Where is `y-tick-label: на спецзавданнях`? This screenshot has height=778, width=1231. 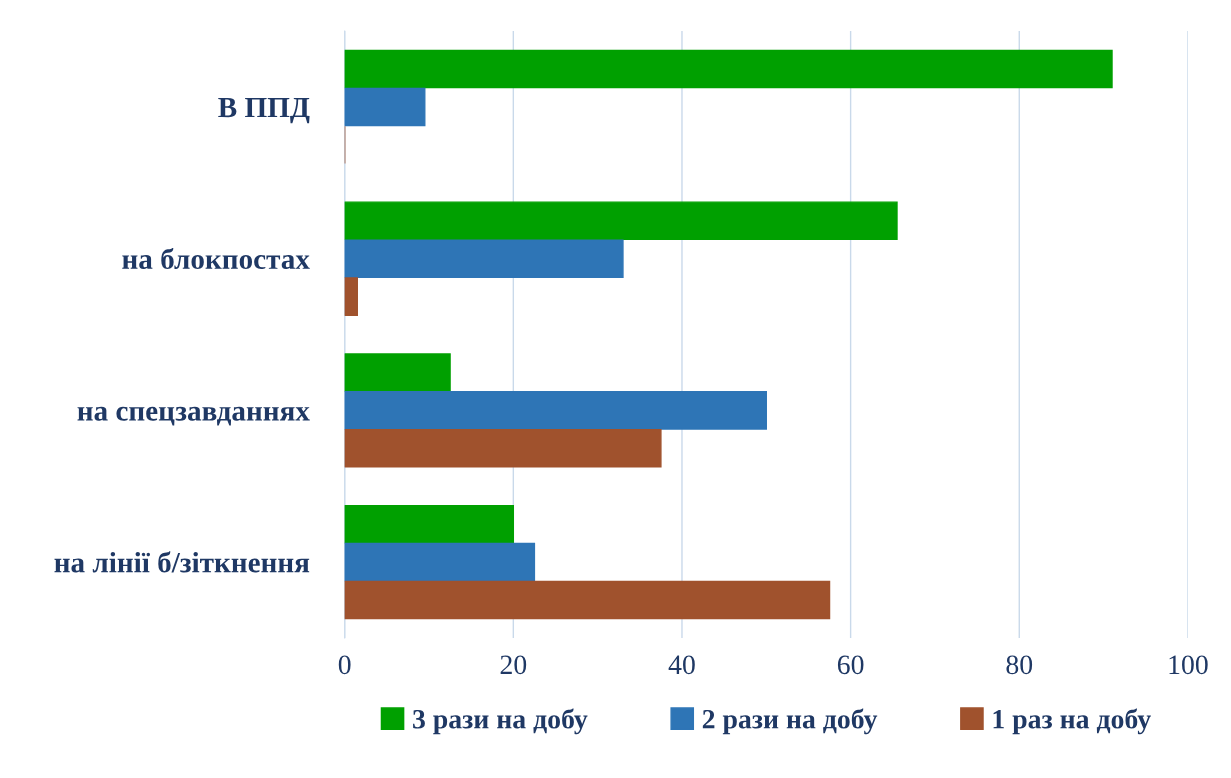
y-tick-label: на спецзавданнях is located at coordinates (193, 416).